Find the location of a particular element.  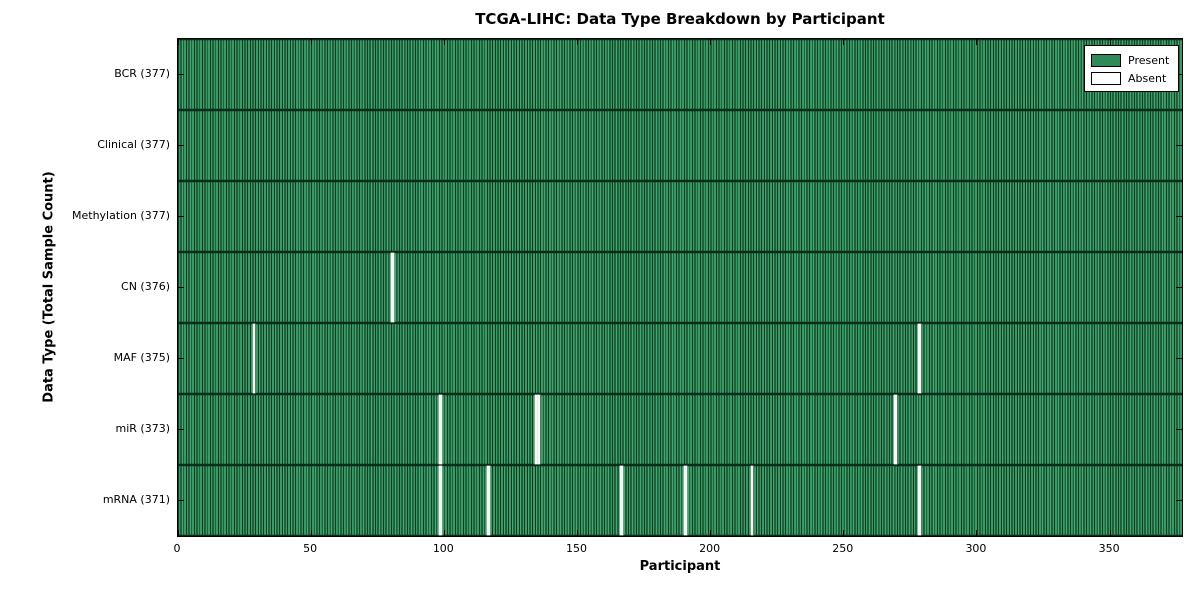

x-tick-label: 100 is located at coordinates (443, 548).